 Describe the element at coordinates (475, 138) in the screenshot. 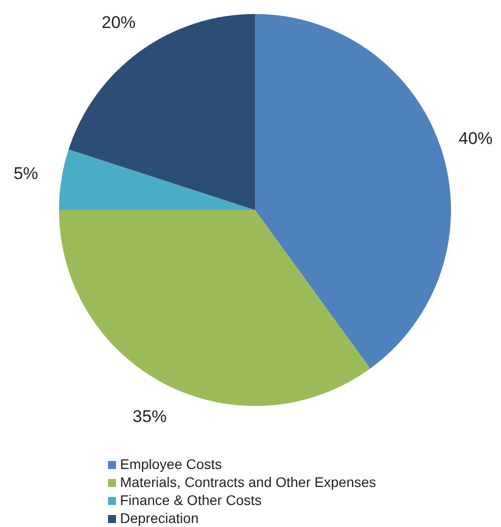

I see `data-label: 40%` at that location.